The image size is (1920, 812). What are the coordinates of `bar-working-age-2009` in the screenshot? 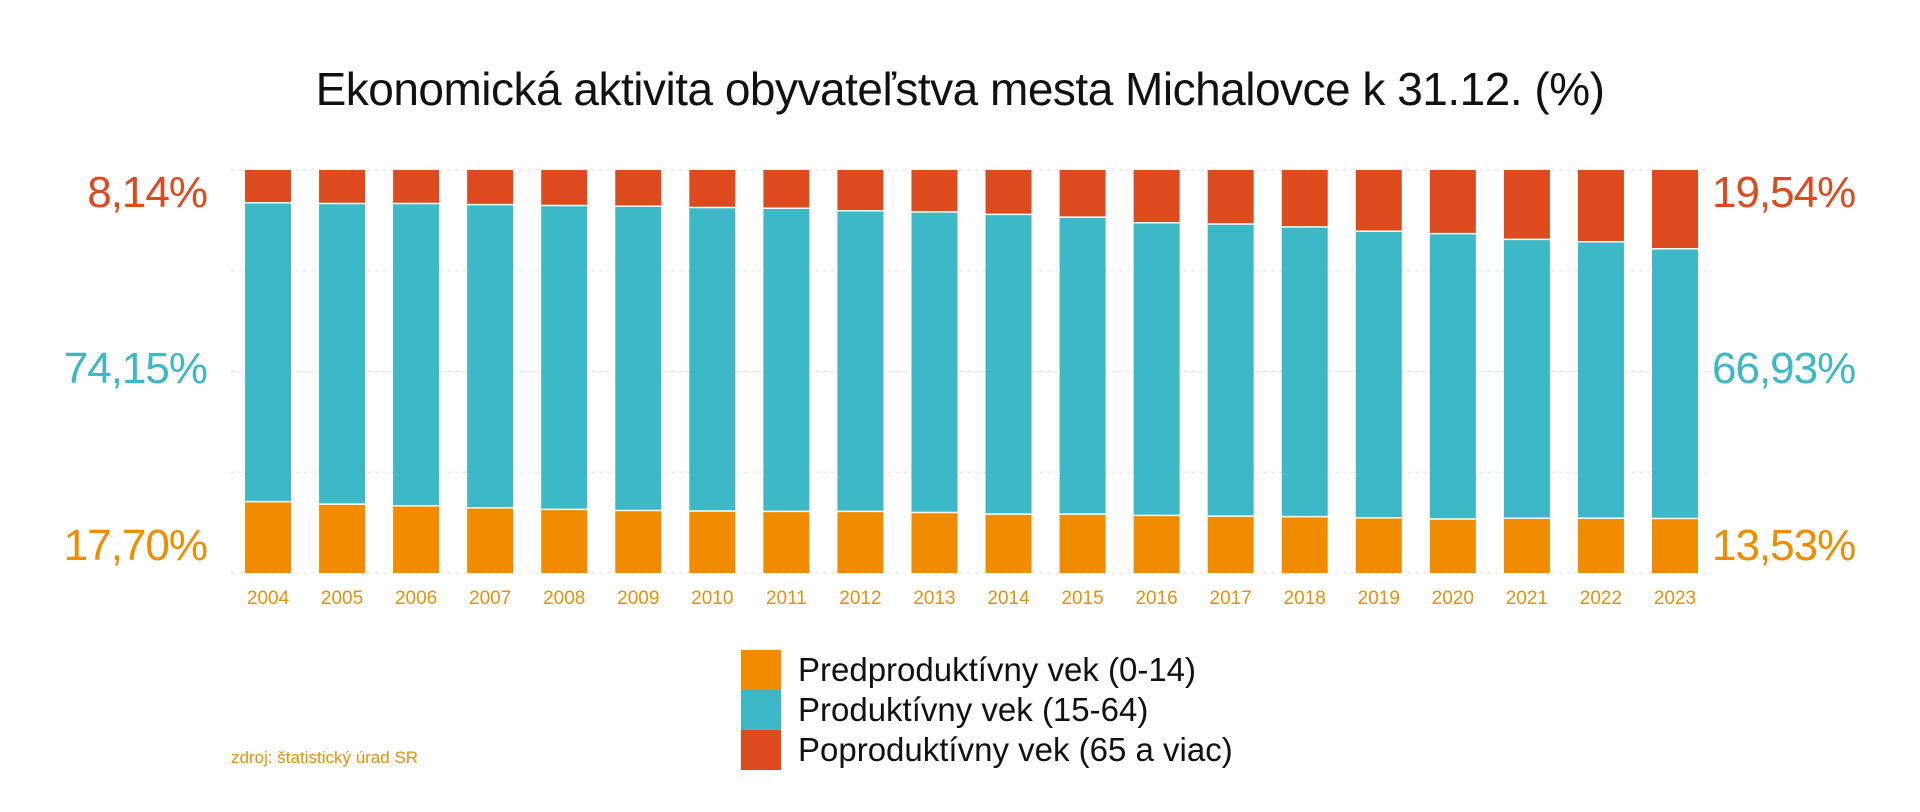 It's located at (638, 358).